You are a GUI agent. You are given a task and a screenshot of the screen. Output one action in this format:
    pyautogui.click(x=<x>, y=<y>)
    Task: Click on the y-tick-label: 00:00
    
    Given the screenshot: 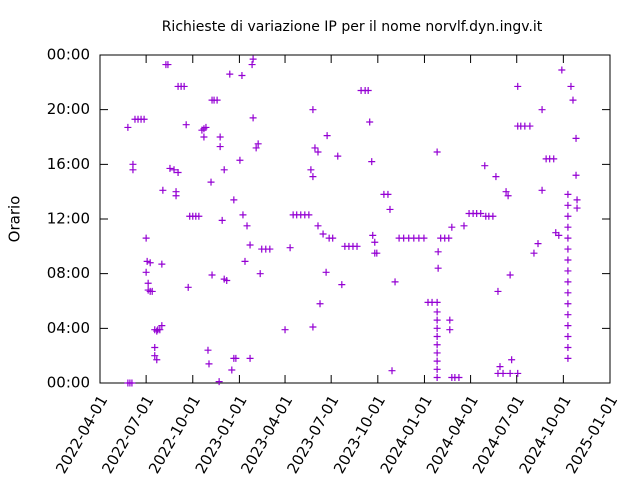 What is the action you would take?
    pyautogui.click(x=68, y=383)
    